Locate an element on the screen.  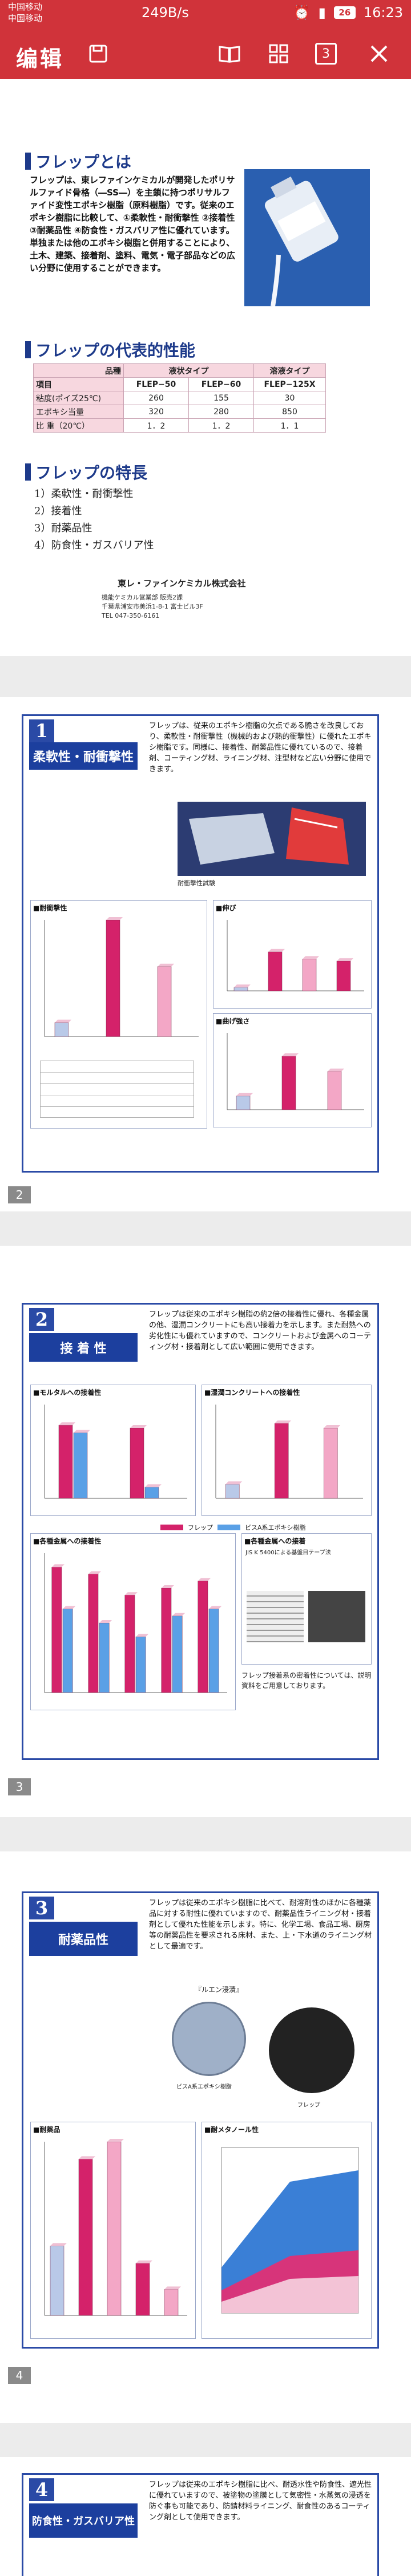
table-row: 粘度(ポイズ25℃) 260 155 30 is located at coordinates (179, 398).